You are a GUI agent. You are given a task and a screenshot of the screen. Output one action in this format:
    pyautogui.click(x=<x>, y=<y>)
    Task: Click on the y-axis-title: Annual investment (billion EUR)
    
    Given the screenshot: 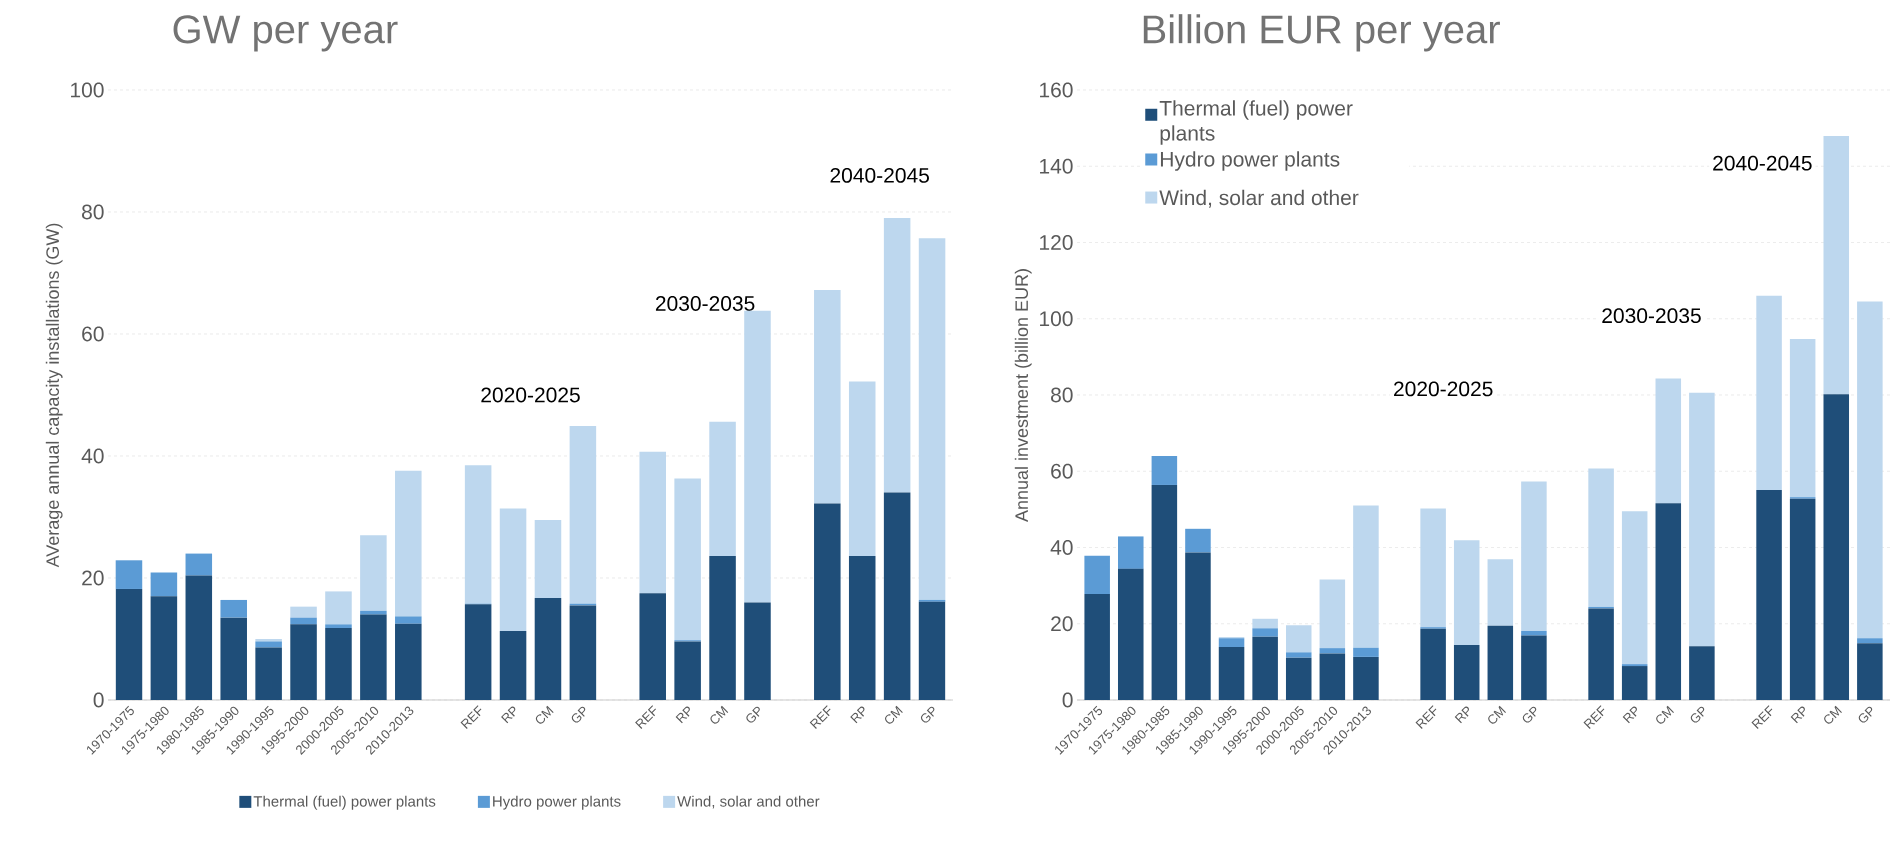 What is the action you would take?
    pyautogui.click(x=1023, y=396)
    